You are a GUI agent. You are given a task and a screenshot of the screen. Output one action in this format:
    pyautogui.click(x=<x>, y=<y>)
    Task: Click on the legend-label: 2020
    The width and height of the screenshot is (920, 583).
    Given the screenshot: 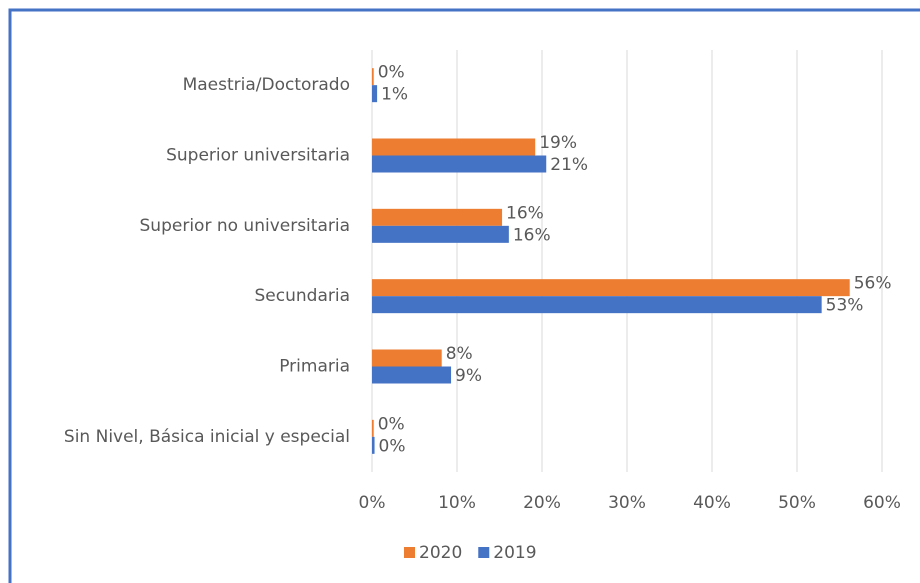 What is the action you would take?
    pyautogui.click(x=440, y=553)
    